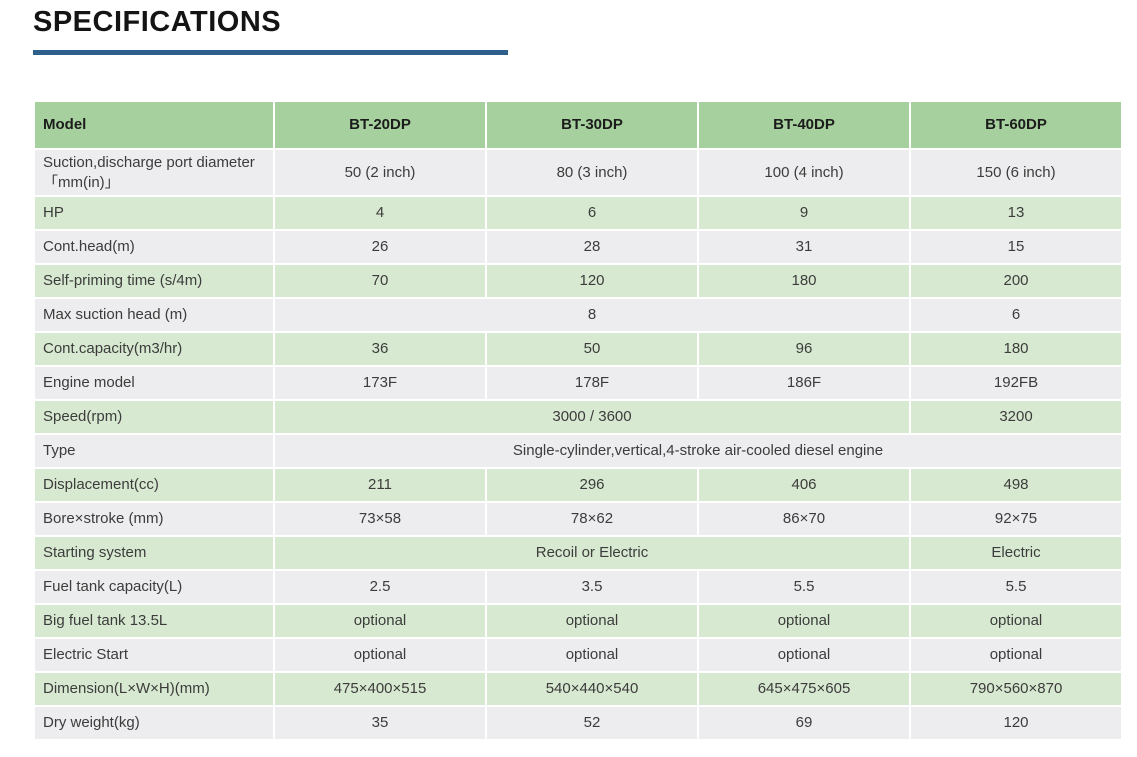 This screenshot has width=1137, height=757. What do you see at coordinates (380, 383) in the screenshot?
I see `spec-cell: 173F` at bounding box center [380, 383].